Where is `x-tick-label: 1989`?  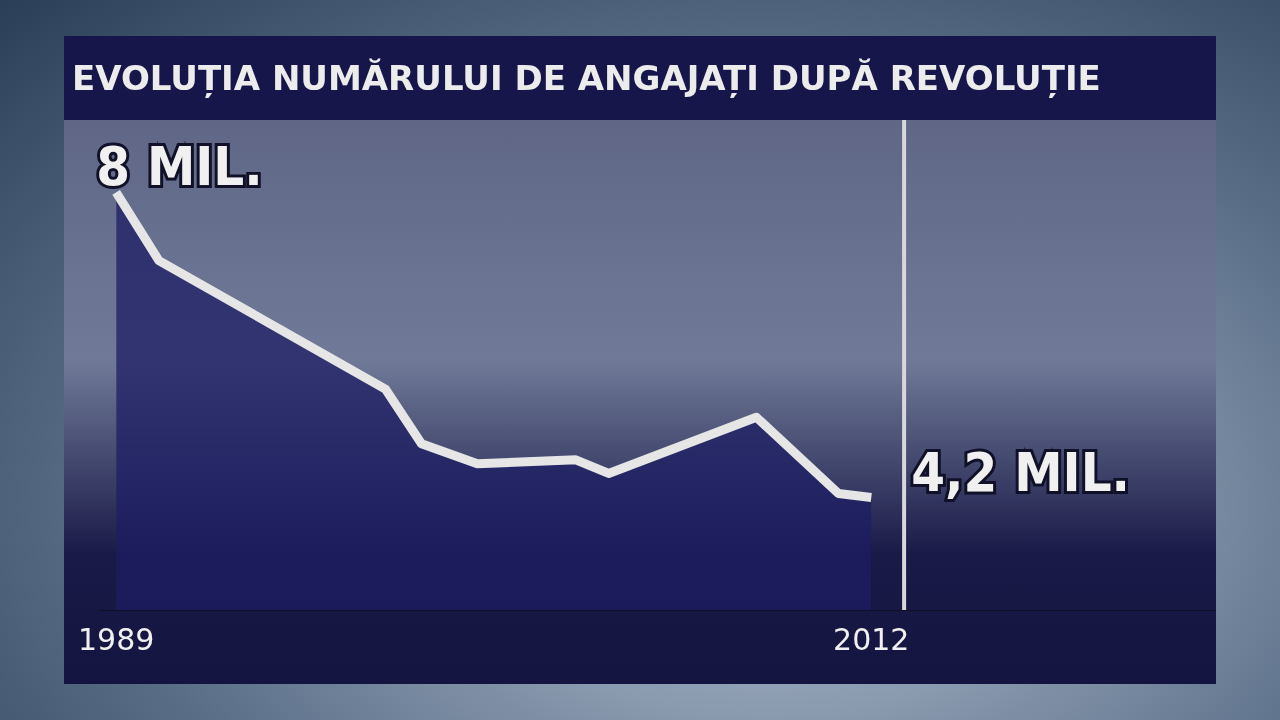
x-tick-label: 1989 is located at coordinates (116, 639).